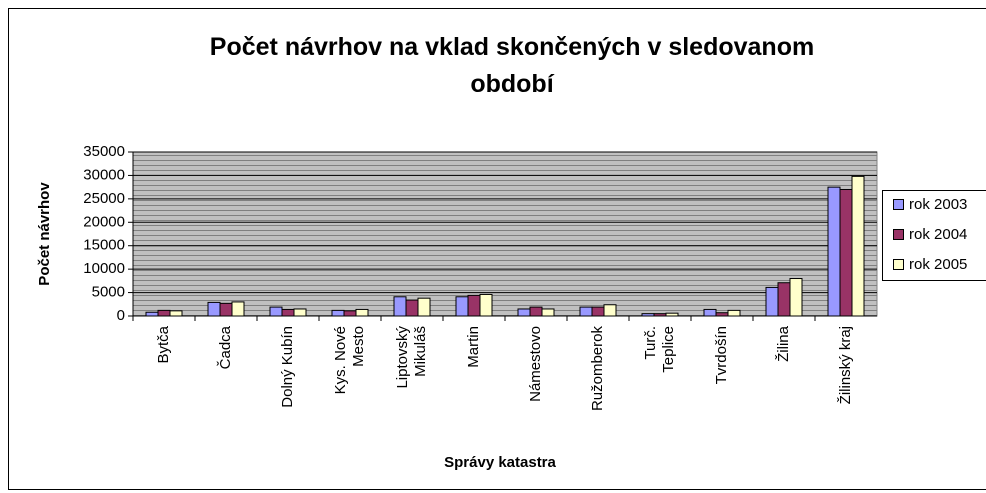 This screenshot has width=986, height=493. Describe the element at coordinates (349, 360) in the screenshot. I see `x-tick-label: Kys. NovéMesto` at that location.